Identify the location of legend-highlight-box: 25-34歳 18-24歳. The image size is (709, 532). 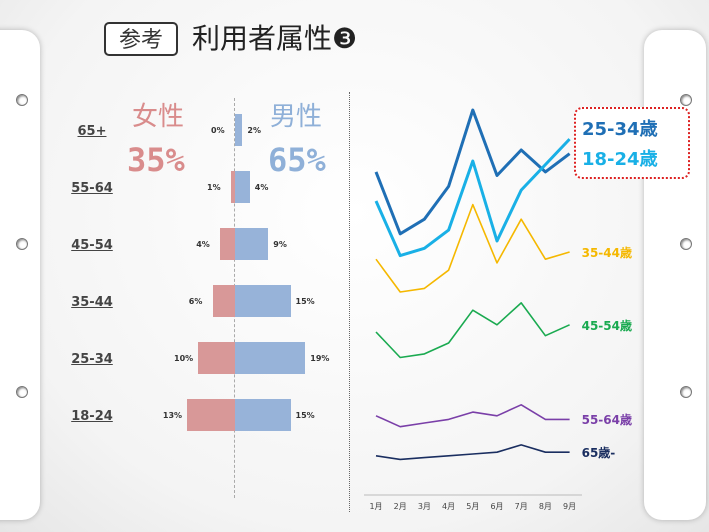
(632, 143).